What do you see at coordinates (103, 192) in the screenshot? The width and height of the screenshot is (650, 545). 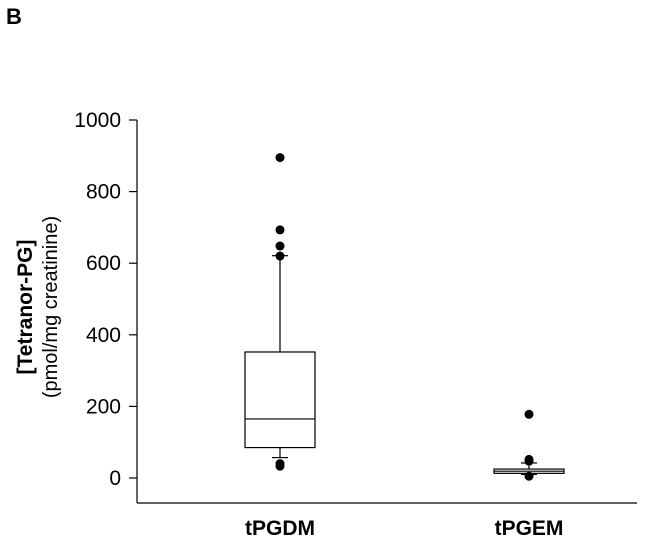 I see `y-tick-label: 800` at bounding box center [103, 192].